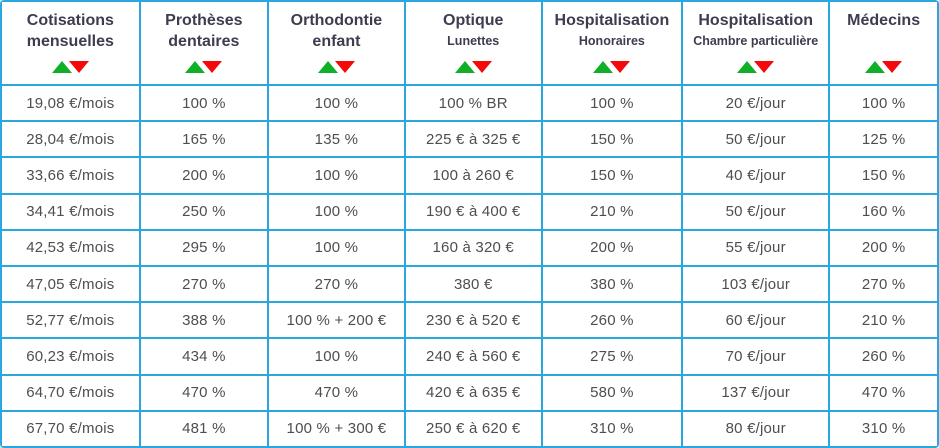  I want to click on column-subtitle: Chambre particulière, so click(756, 40).